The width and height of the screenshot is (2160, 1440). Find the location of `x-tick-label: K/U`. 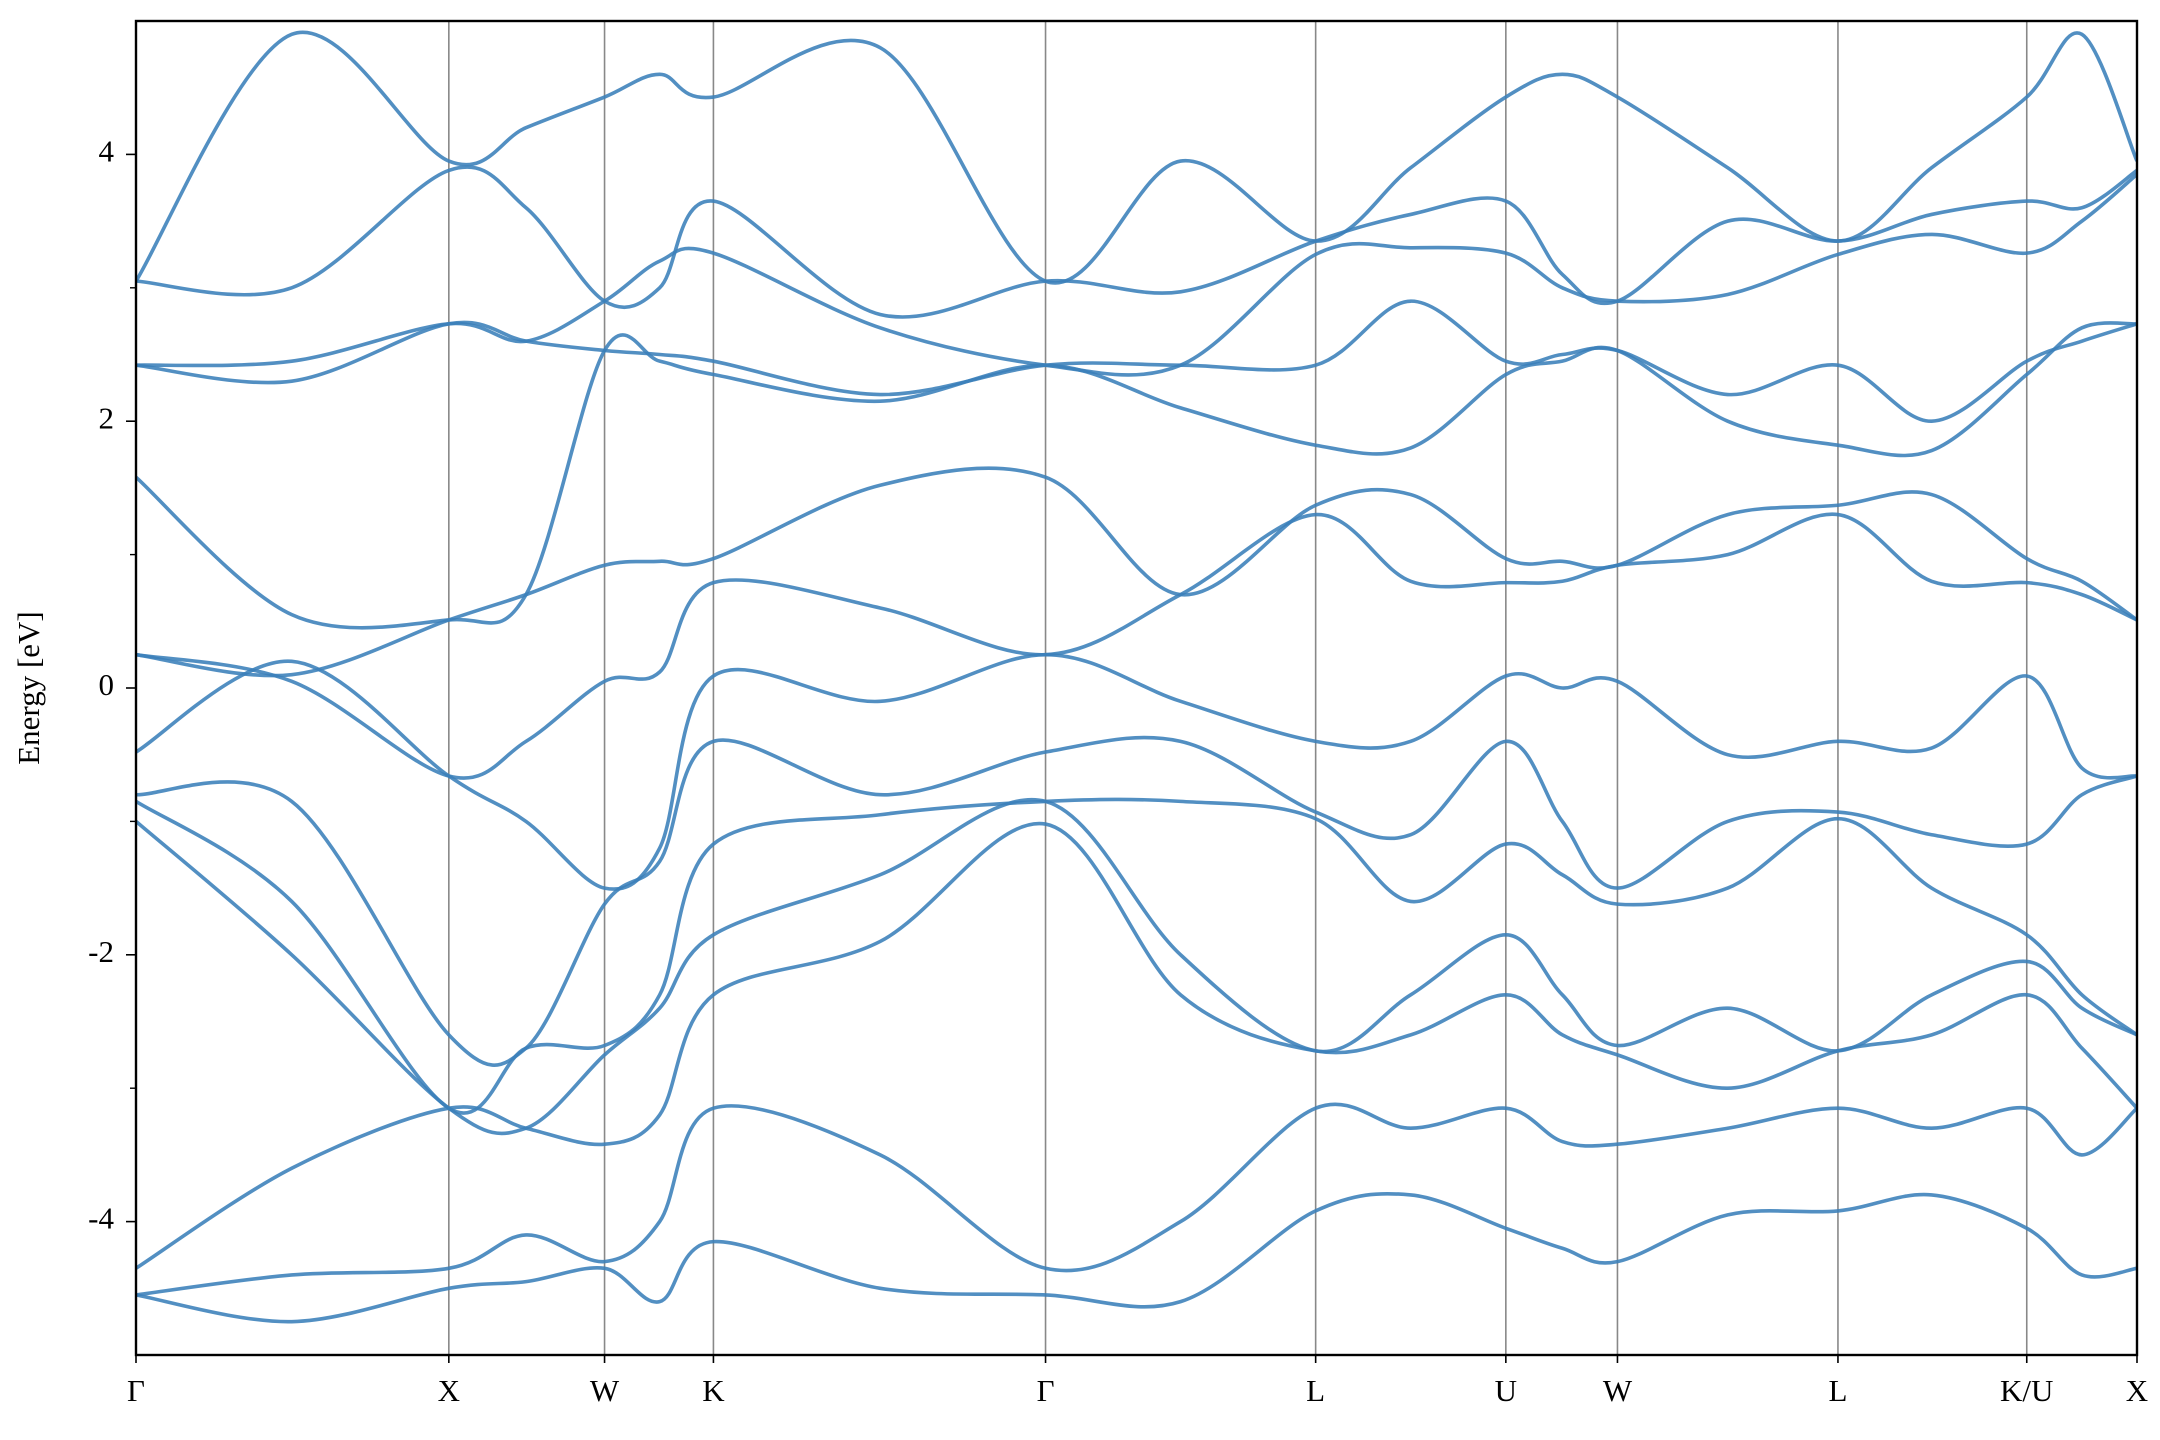

x-tick-label: K/U is located at coordinates (2026, 1390).